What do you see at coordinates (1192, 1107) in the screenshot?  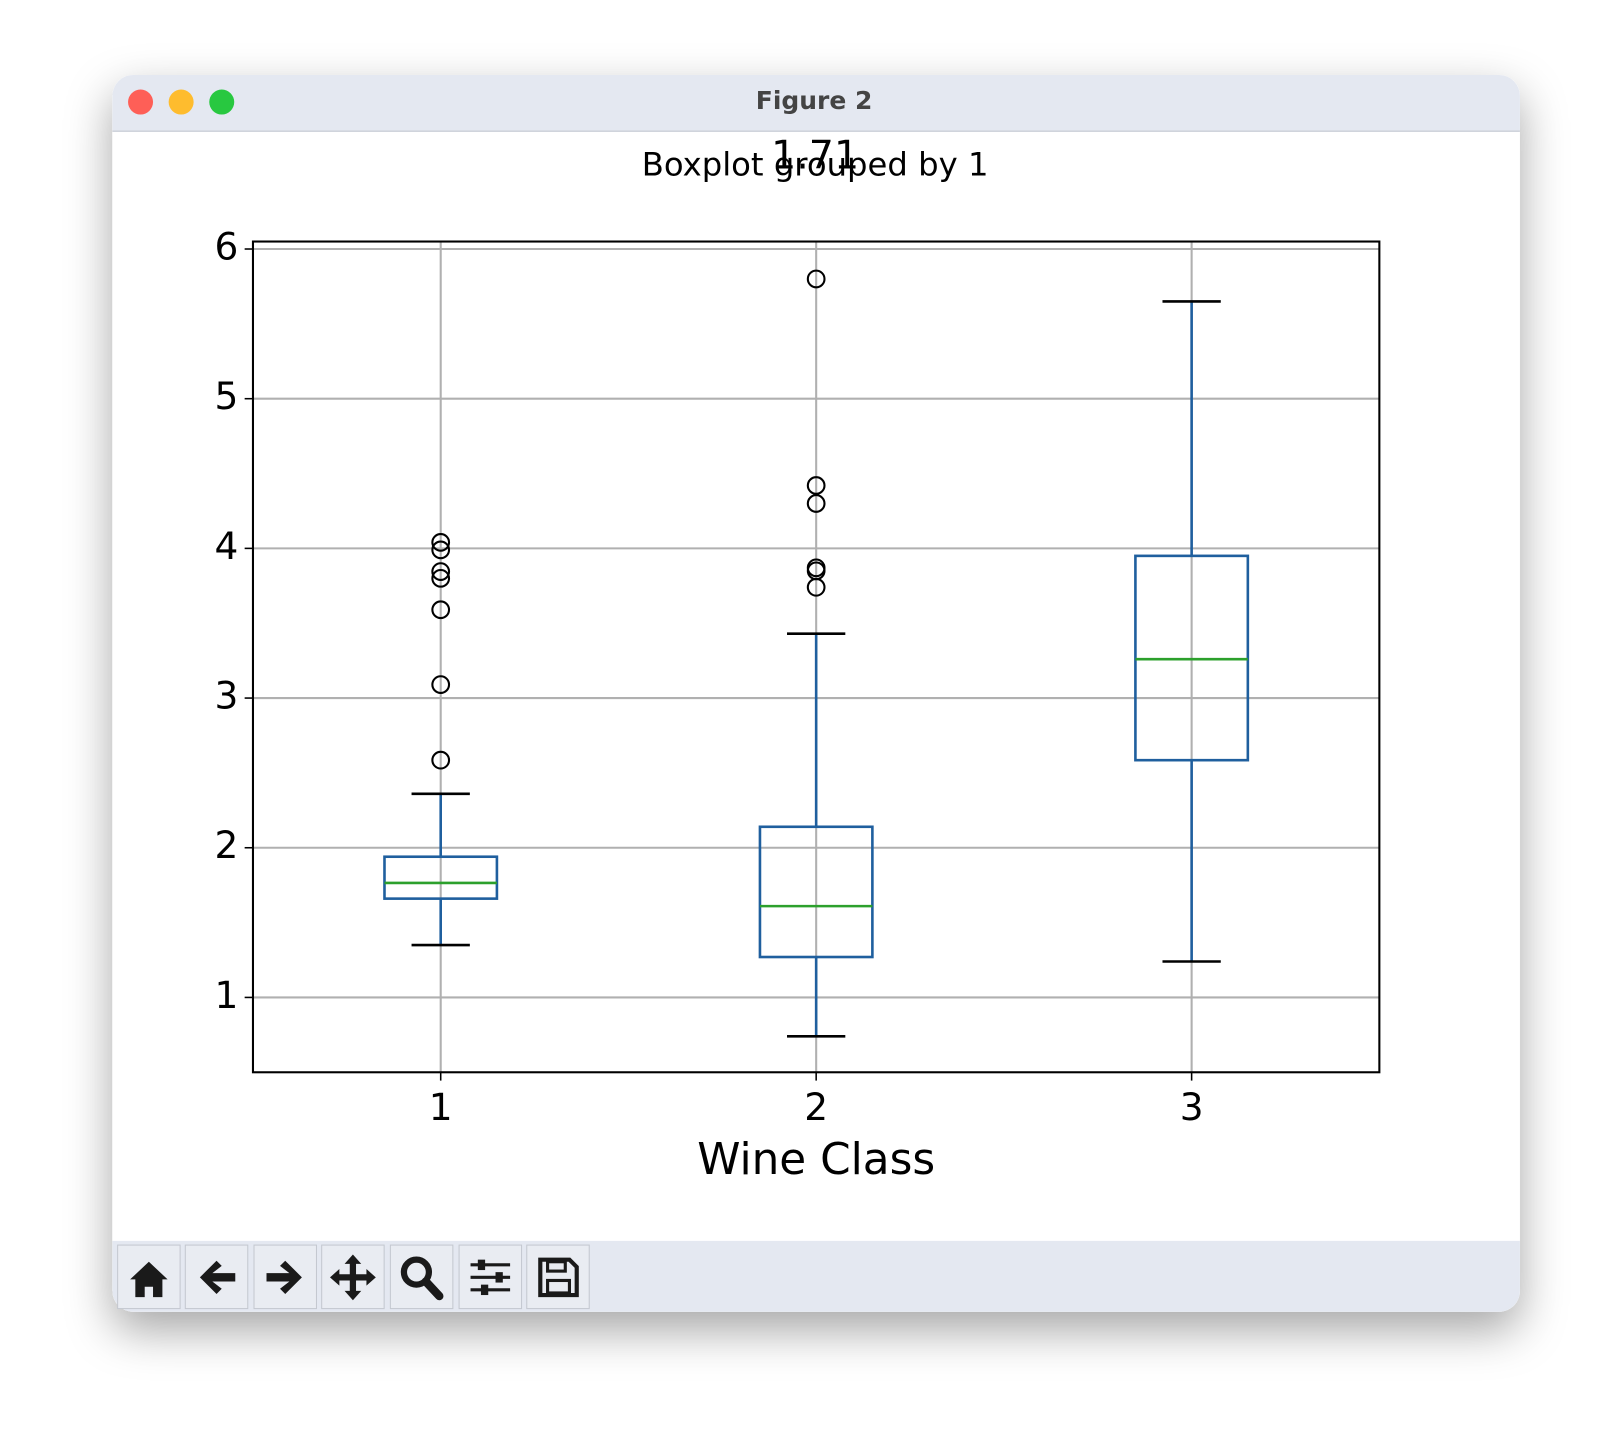 I see `x-tick-label: 3` at bounding box center [1192, 1107].